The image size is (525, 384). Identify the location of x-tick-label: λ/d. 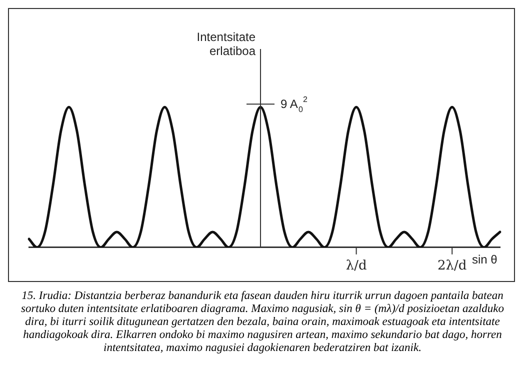
(356, 266).